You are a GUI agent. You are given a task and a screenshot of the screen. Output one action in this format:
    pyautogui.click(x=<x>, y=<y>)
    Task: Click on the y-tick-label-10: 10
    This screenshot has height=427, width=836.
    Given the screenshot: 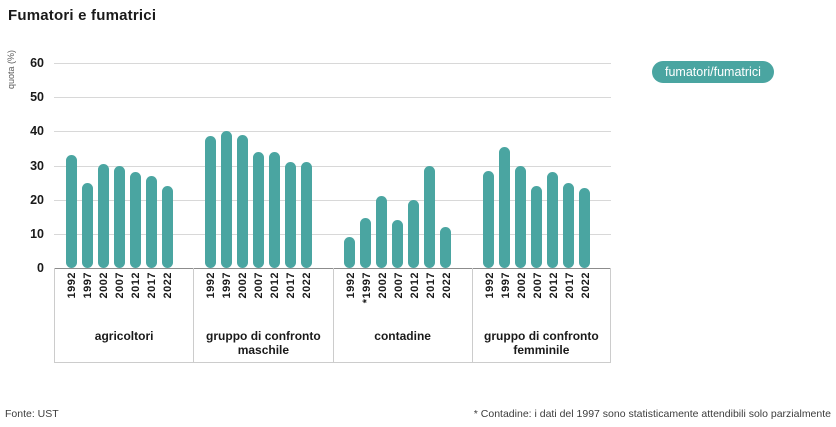 What is the action you would take?
    pyautogui.click(x=37, y=233)
    